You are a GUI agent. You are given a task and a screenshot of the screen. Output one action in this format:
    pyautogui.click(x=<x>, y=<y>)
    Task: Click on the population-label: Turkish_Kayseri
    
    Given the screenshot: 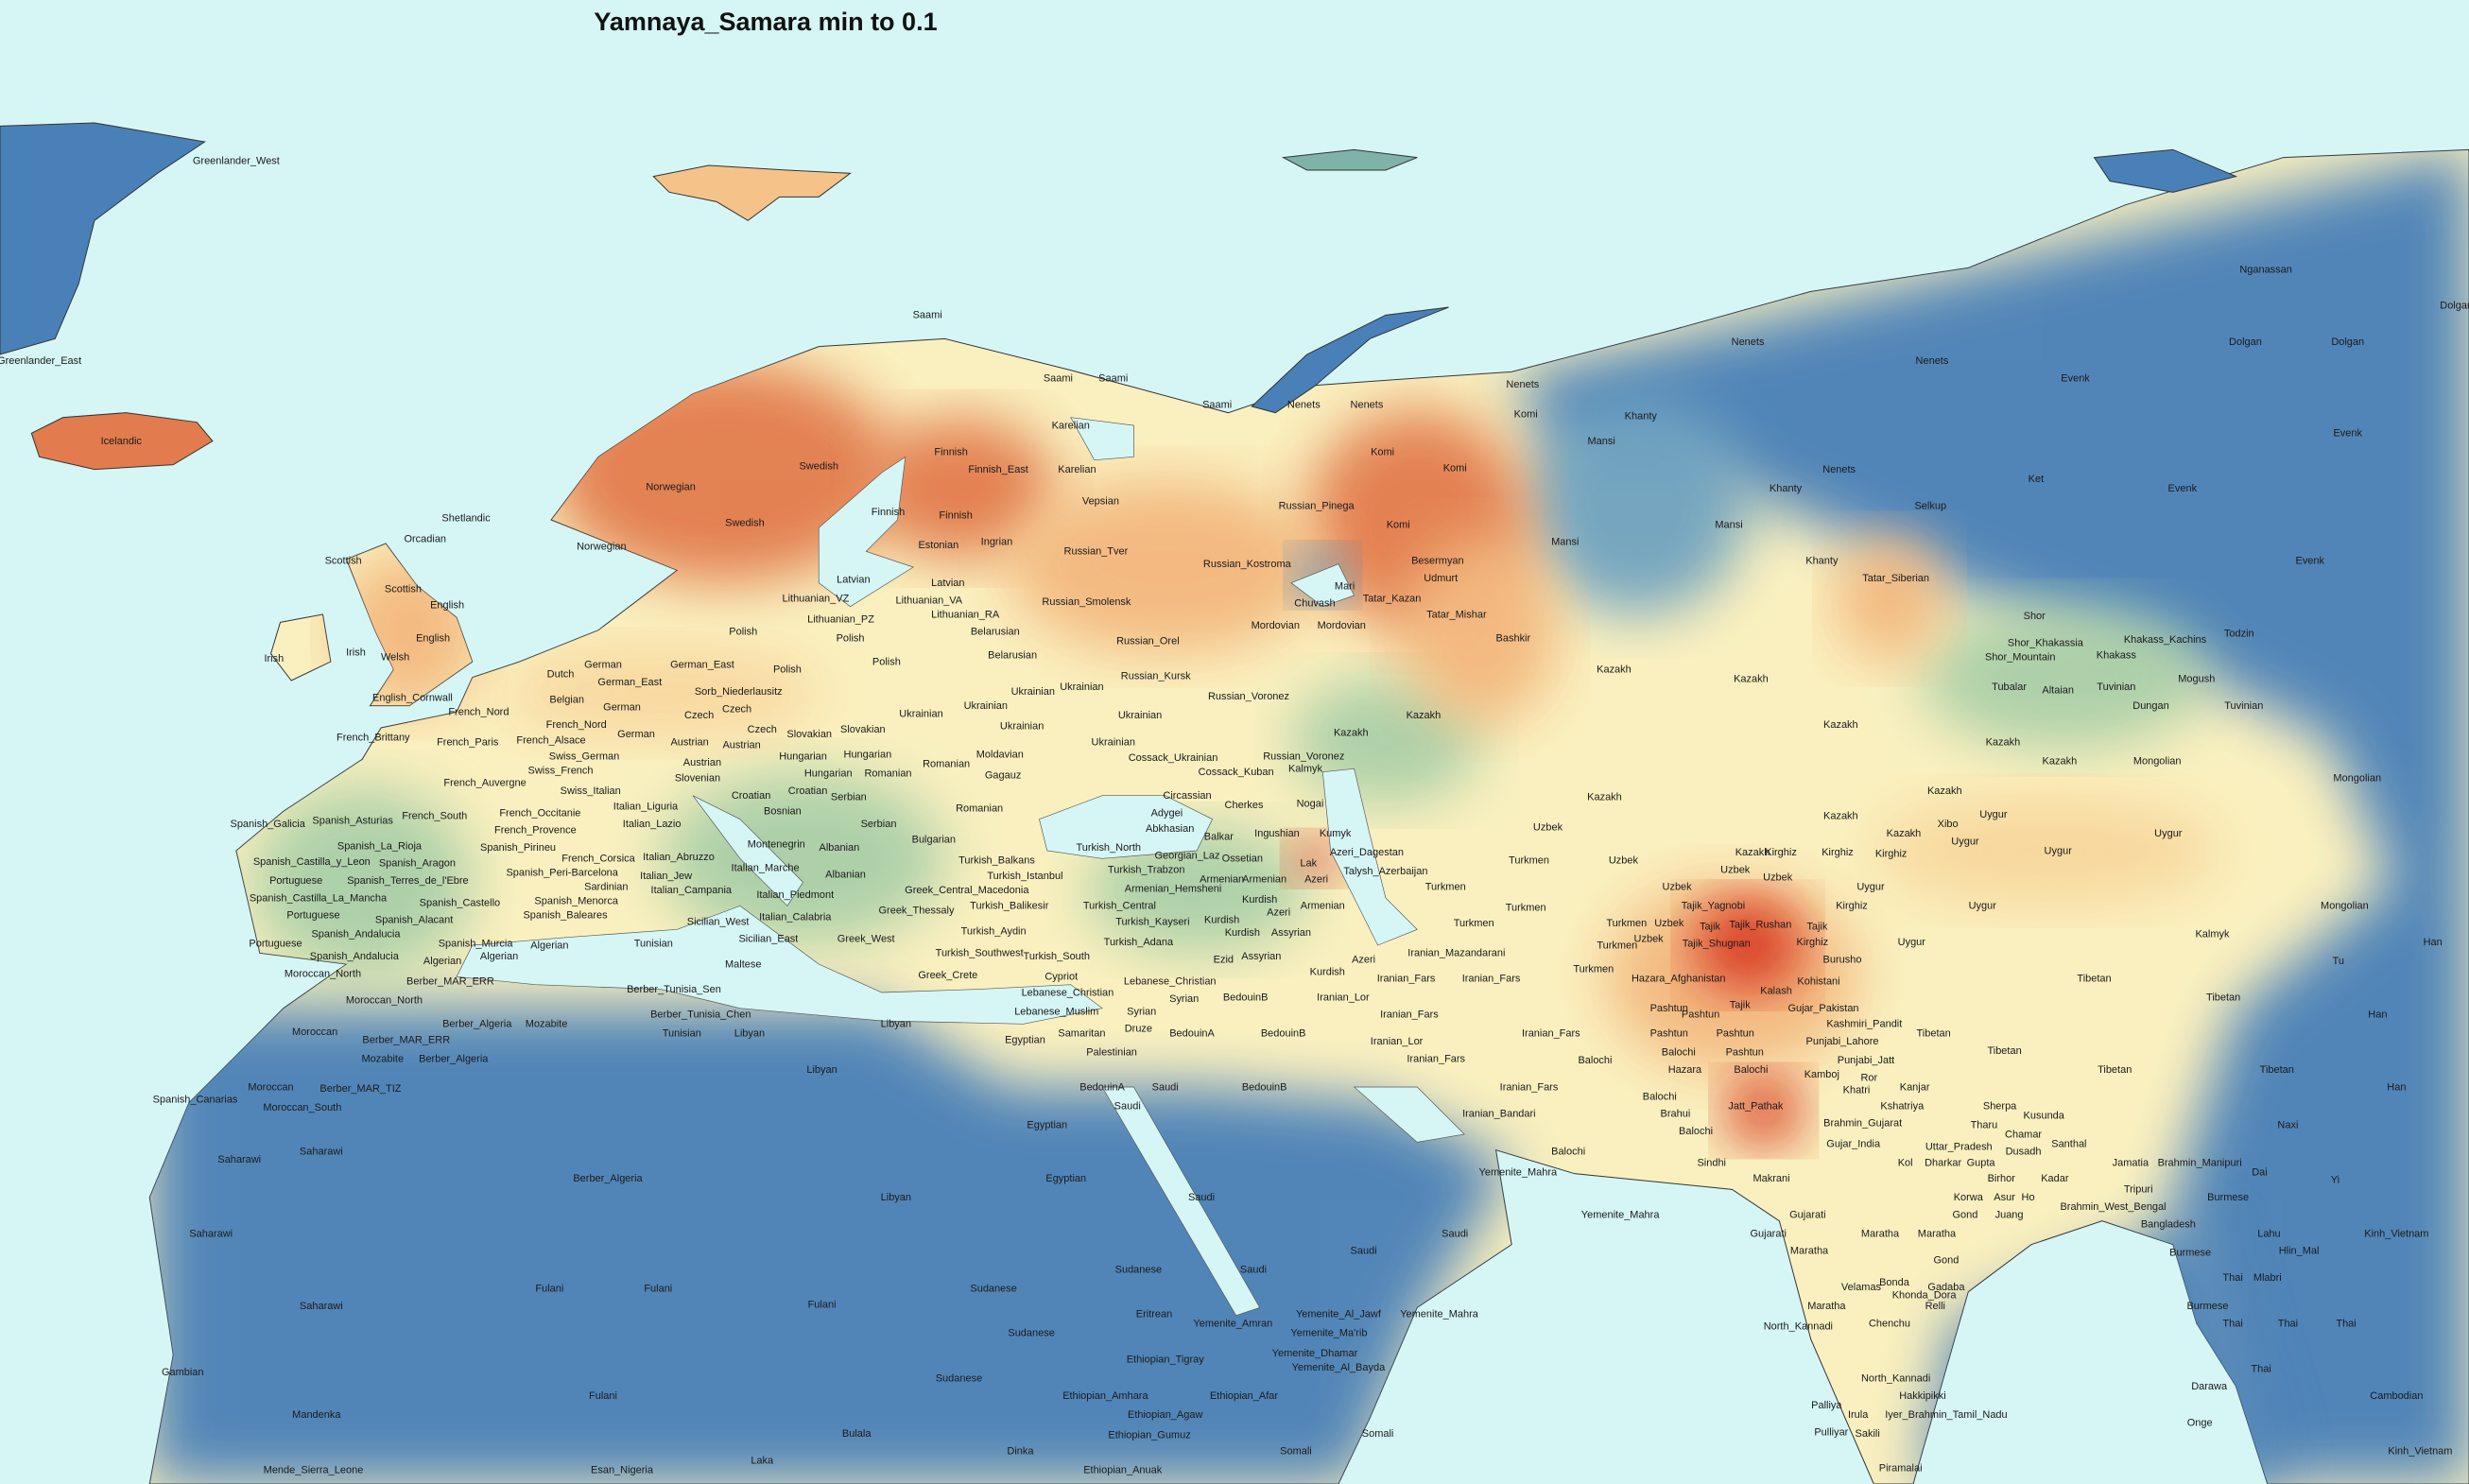 What is the action you would take?
    pyautogui.click(x=1152, y=921)
    